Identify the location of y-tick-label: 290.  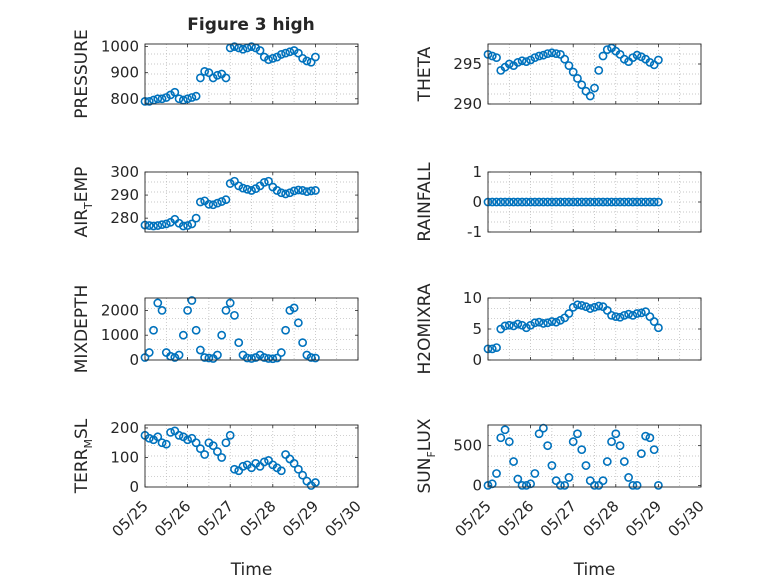
(124, 195).